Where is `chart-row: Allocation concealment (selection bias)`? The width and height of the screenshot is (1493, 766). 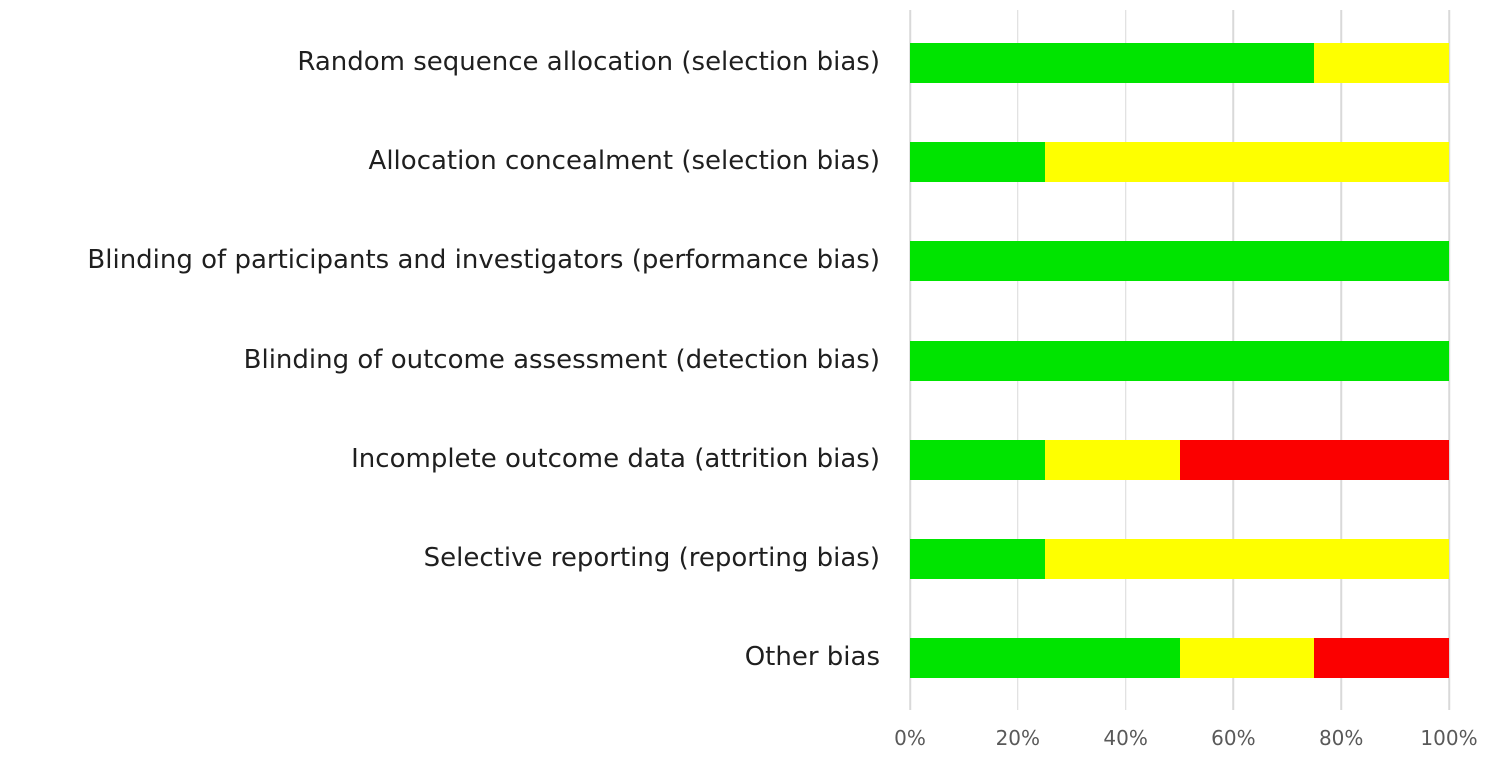 chart-row: Allocation concealment (selection bias) is located at coordinates (746, 161).